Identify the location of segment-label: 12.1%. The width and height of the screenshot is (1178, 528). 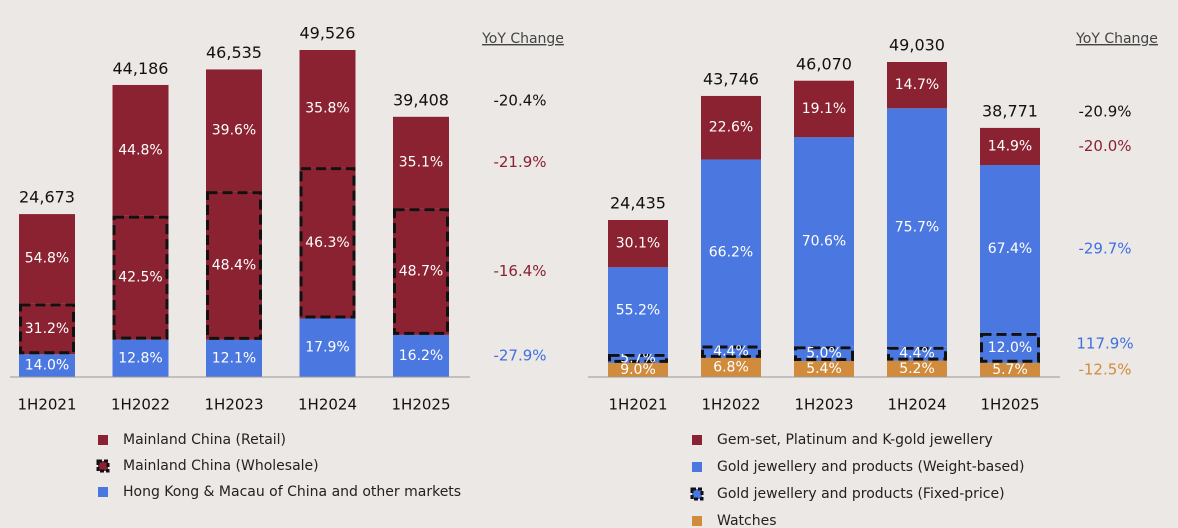
(234, 358).